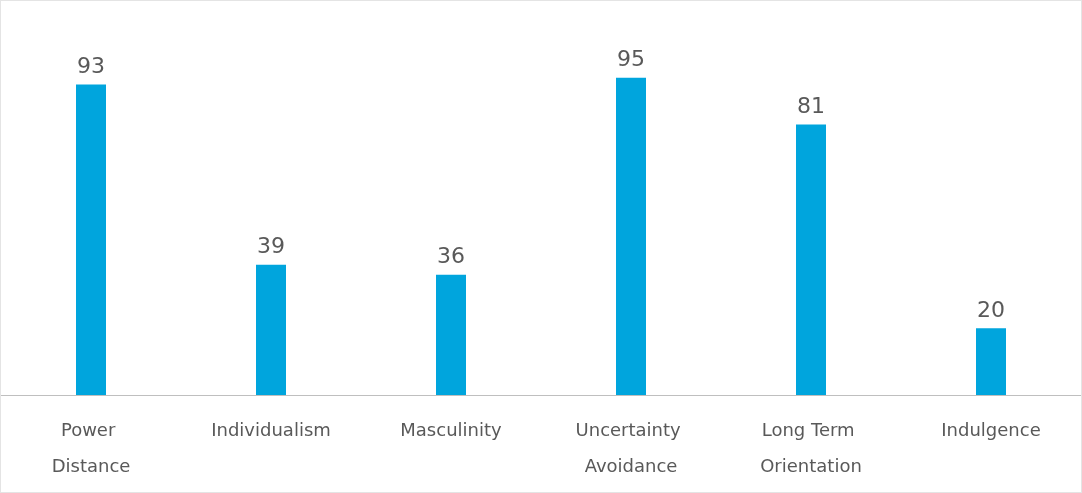 The height and width of the screenshot is (493, 1082). I want to click on x-tick-label: Power Distance, so click(91, 447).